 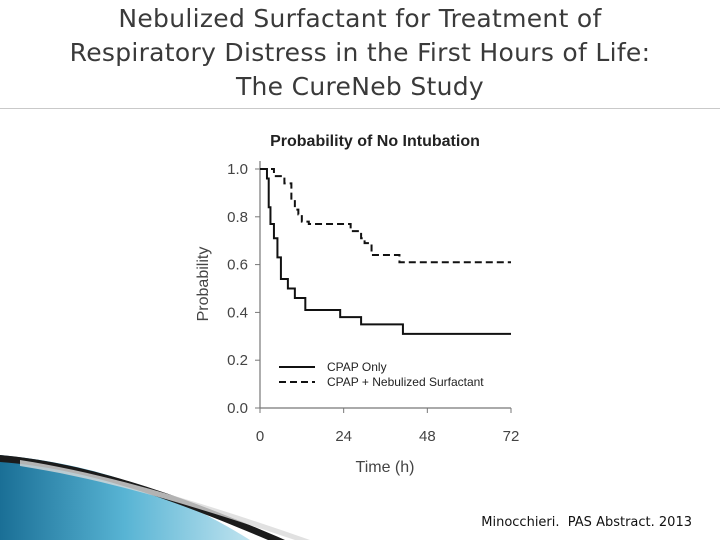 I want to click on slide-title-line-3: The CureNeb Study, so click(x=360, y=86).